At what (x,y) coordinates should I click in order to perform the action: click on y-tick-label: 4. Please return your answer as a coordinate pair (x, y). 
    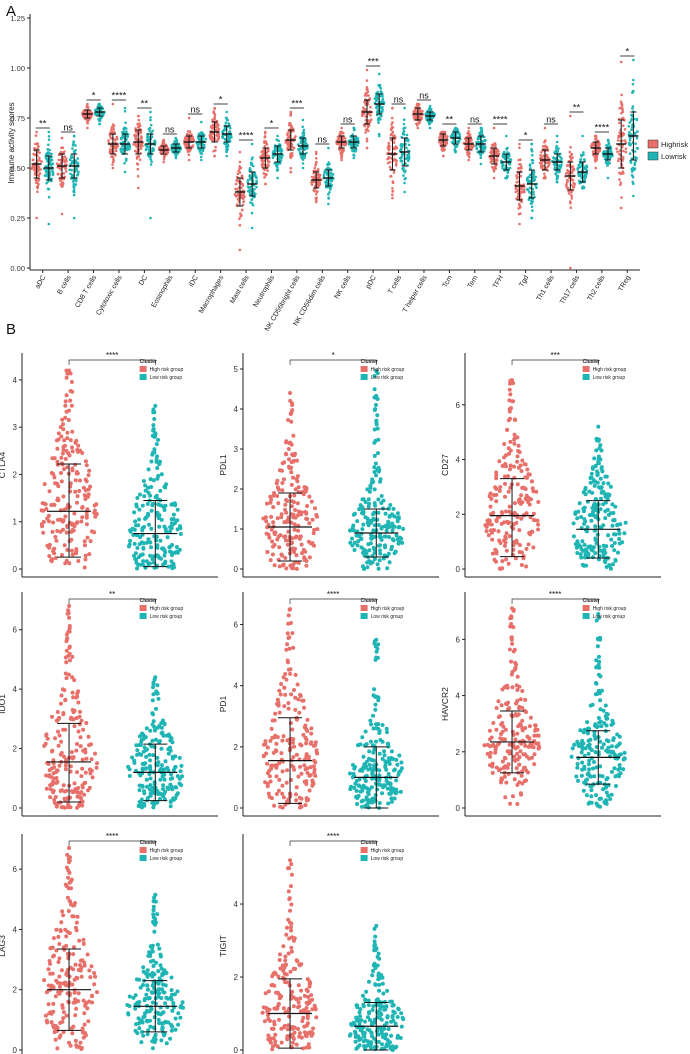
    Looking at the image, I should click on (15, 380).